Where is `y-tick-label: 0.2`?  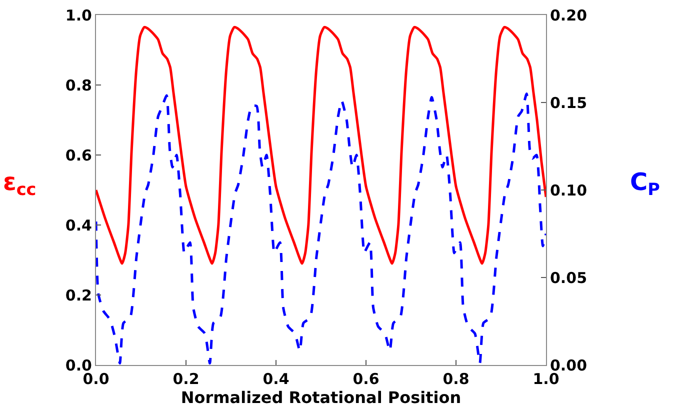 y-tick-label: 0.2 is located at coordinates (78, 295).